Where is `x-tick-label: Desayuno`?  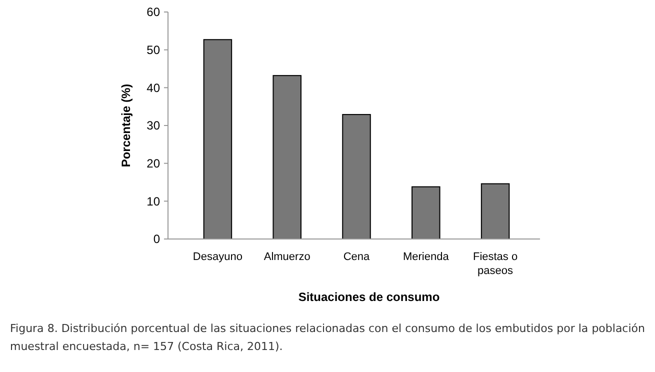 x-tick-label: Desayuno is located at coordinates (217, 257).